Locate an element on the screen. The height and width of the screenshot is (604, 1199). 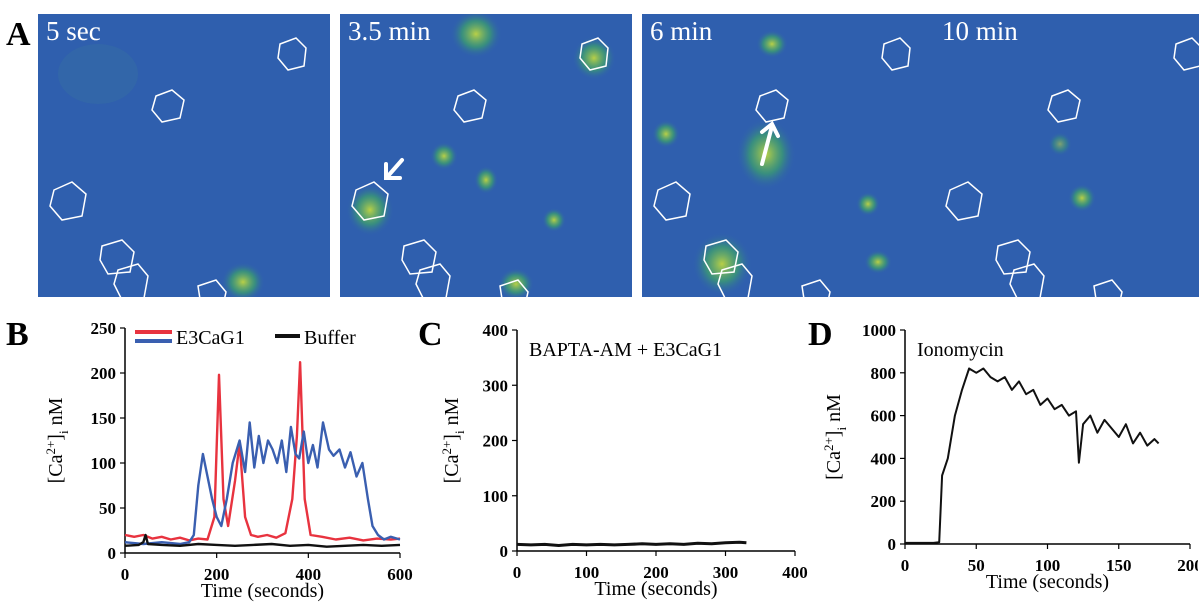
y-tick-label: 600 is located at coordinates (884, 416).